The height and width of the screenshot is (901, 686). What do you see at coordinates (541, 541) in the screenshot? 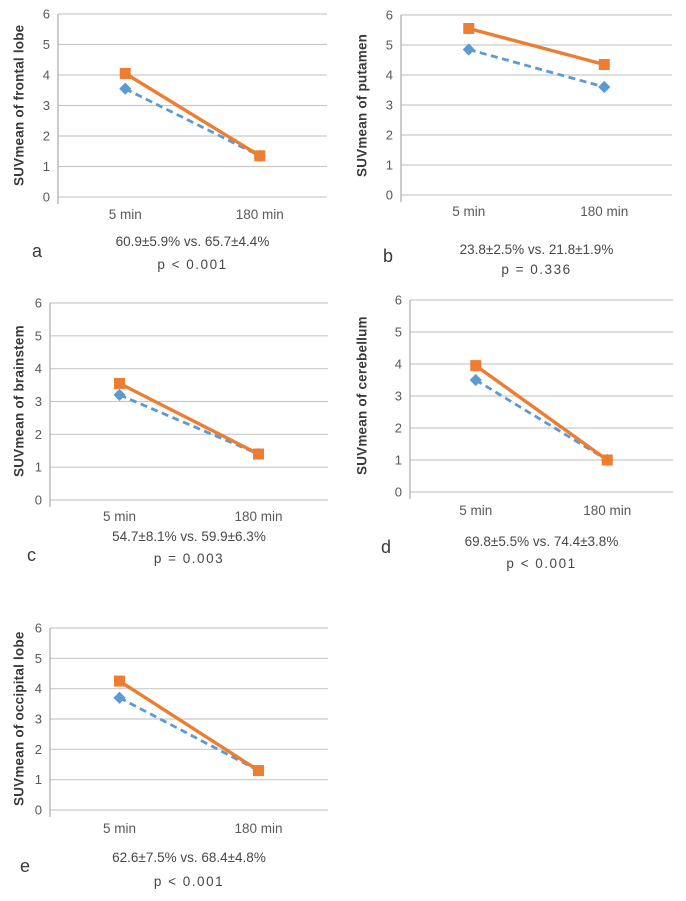
I see `comparison-text: 69.8±5.5% vs. 74.4±3.8%` at bounding box center [541, 541].